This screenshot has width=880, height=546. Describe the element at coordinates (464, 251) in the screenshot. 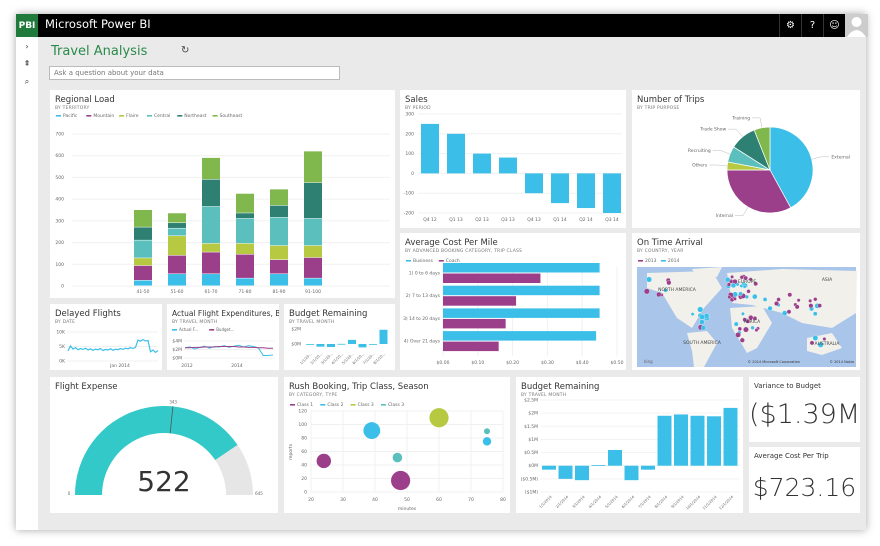

I see `tile-subtitle: BY ADVANCED BOOKING CATEGORY, TRIP CLASS` at that location.